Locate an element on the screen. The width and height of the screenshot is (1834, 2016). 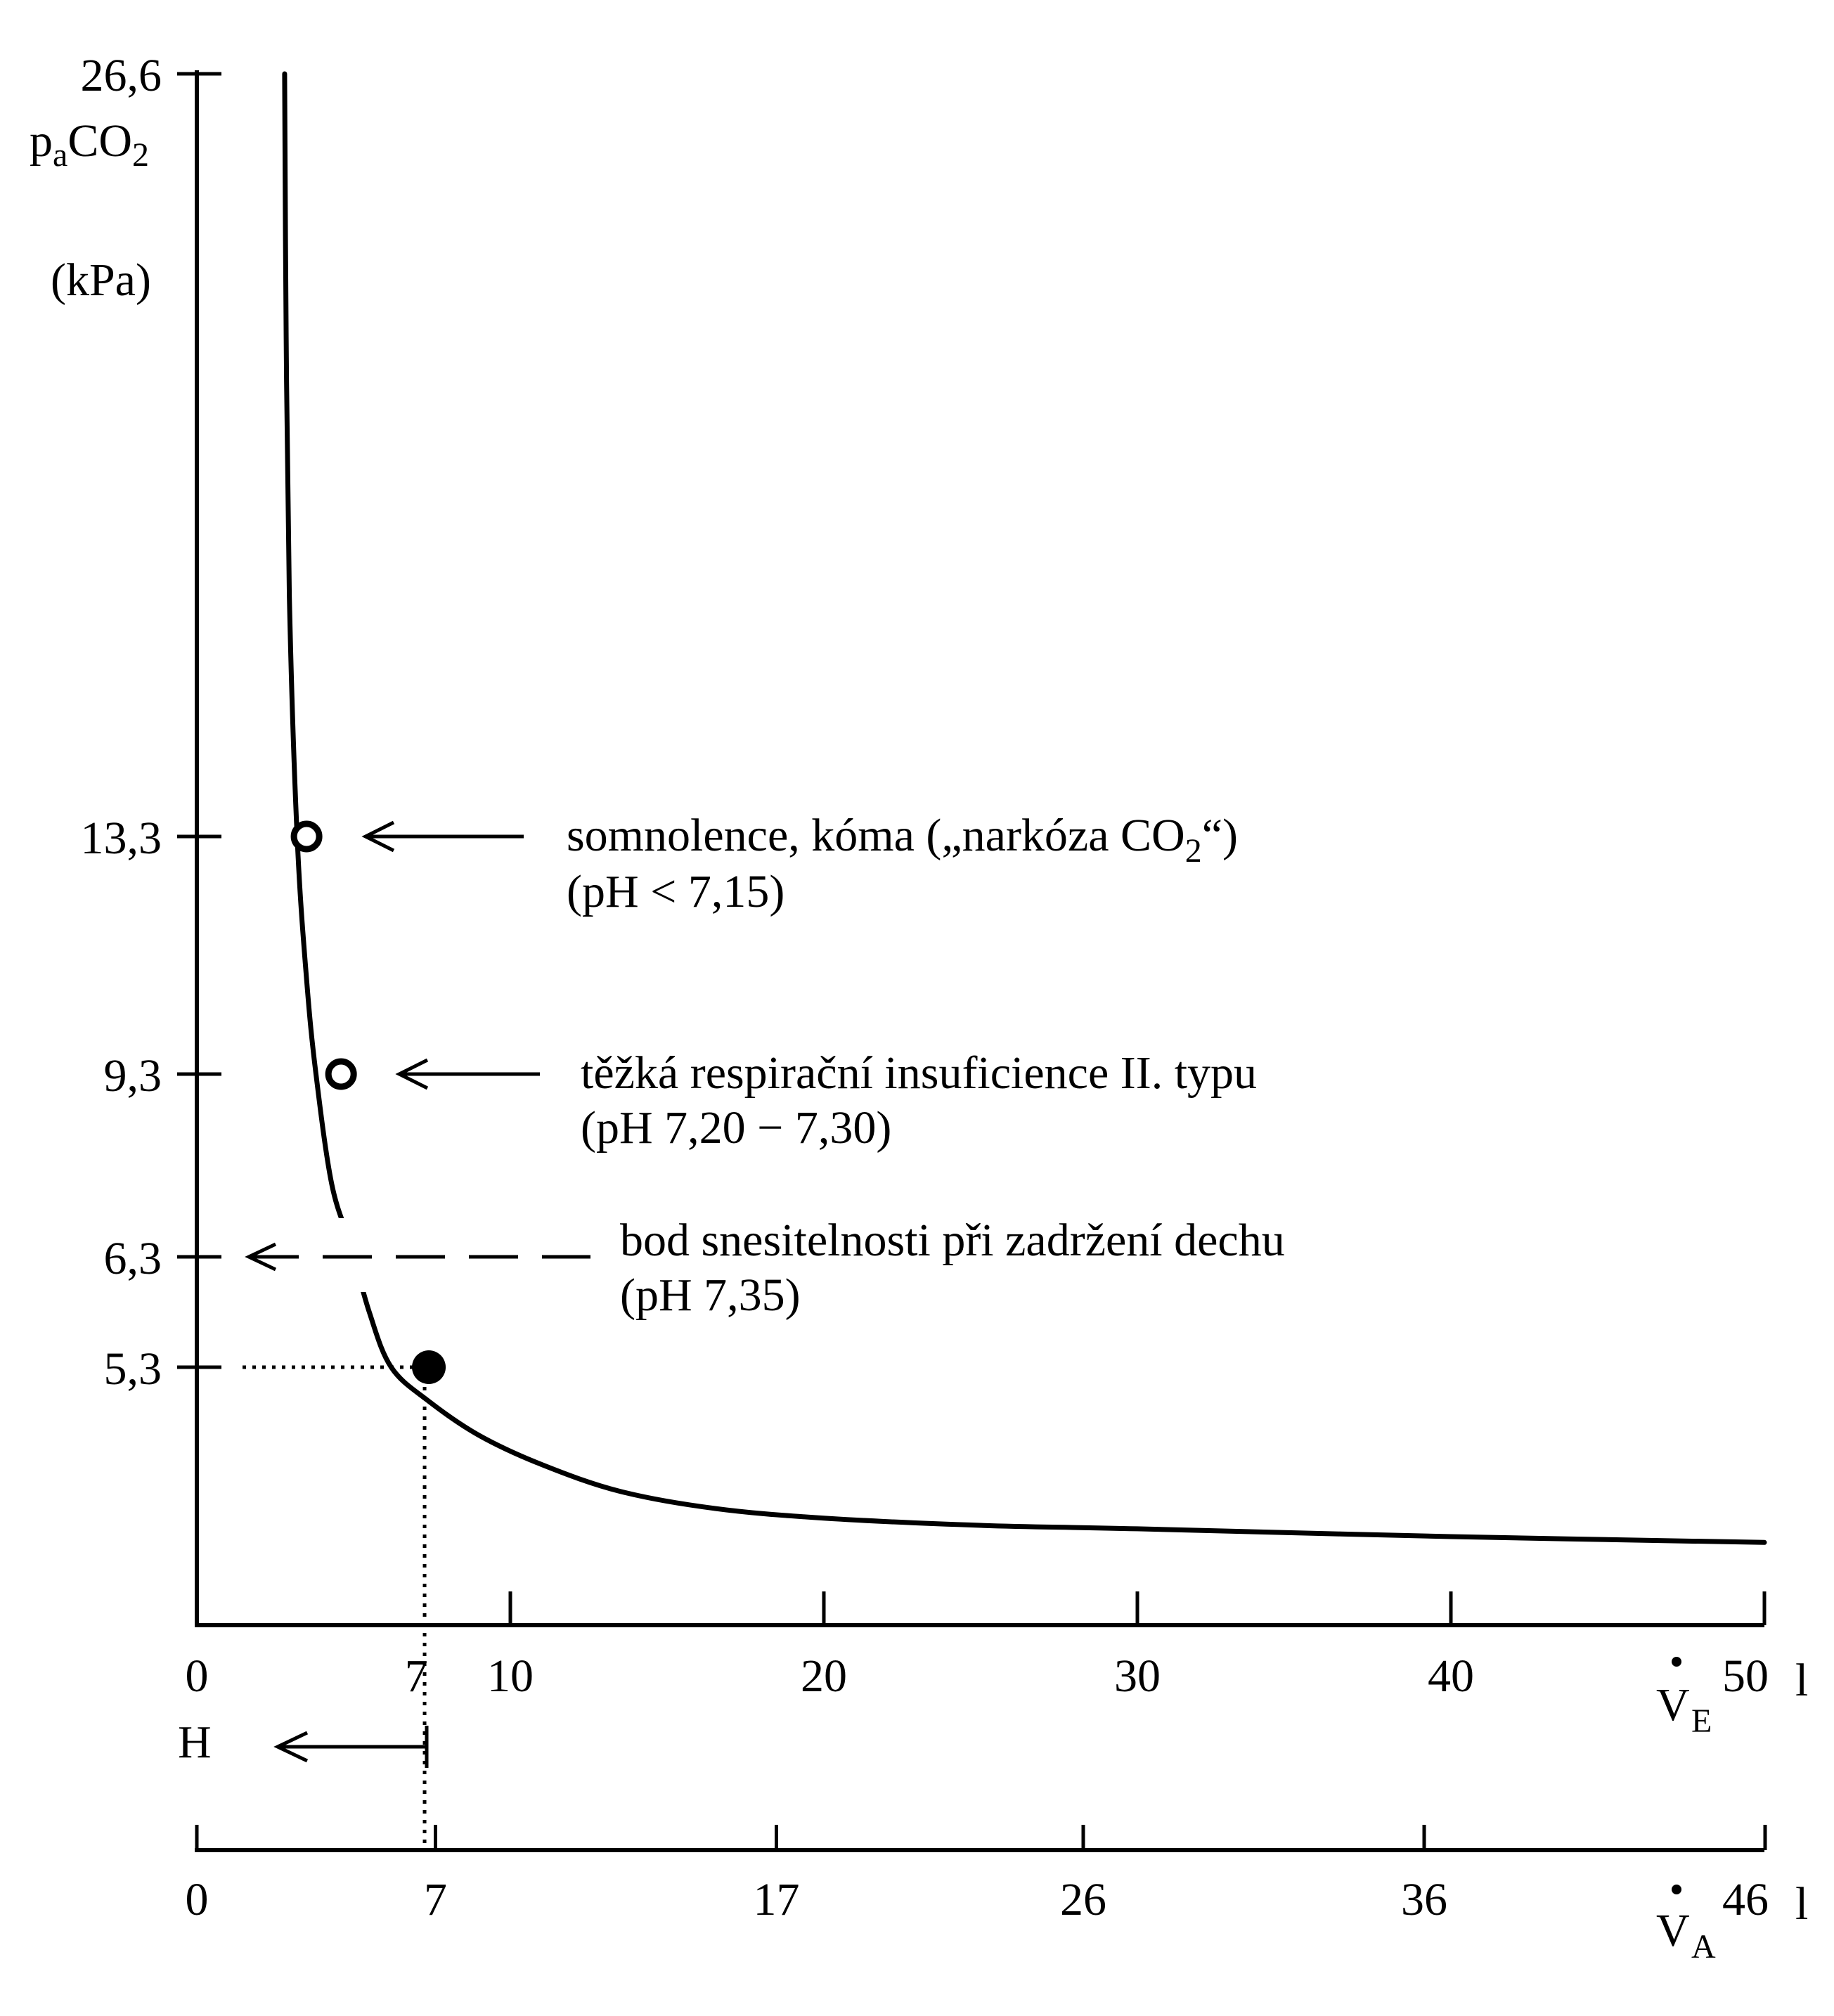
h-arrow-head is located at coordinates (291, 1747).